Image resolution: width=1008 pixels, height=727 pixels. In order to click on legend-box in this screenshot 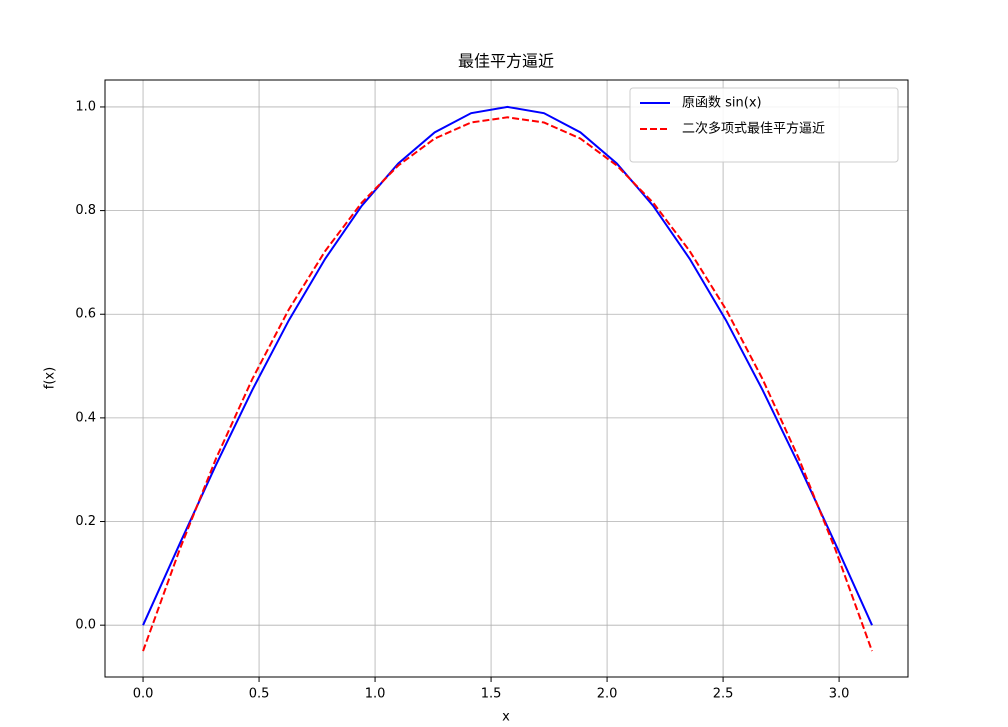, I will do `click(764, 125)`.